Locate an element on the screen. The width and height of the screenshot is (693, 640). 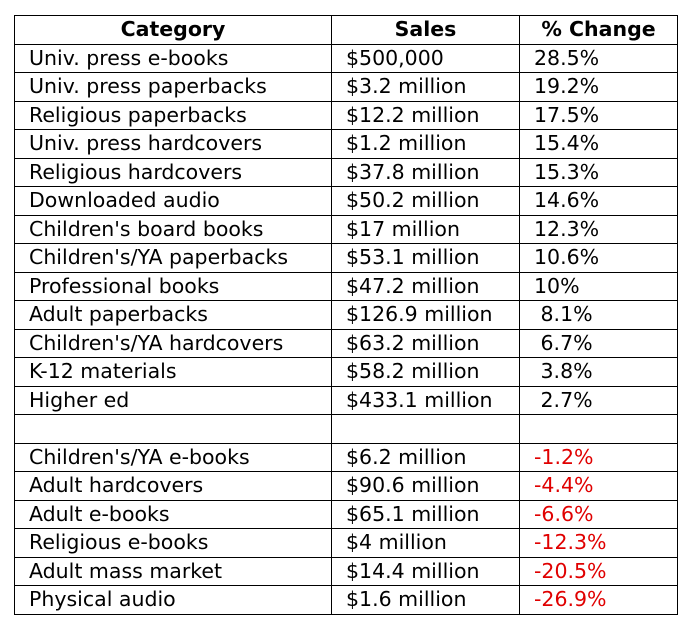
change-cell: -6.6% is located at coordinates (598, 514).